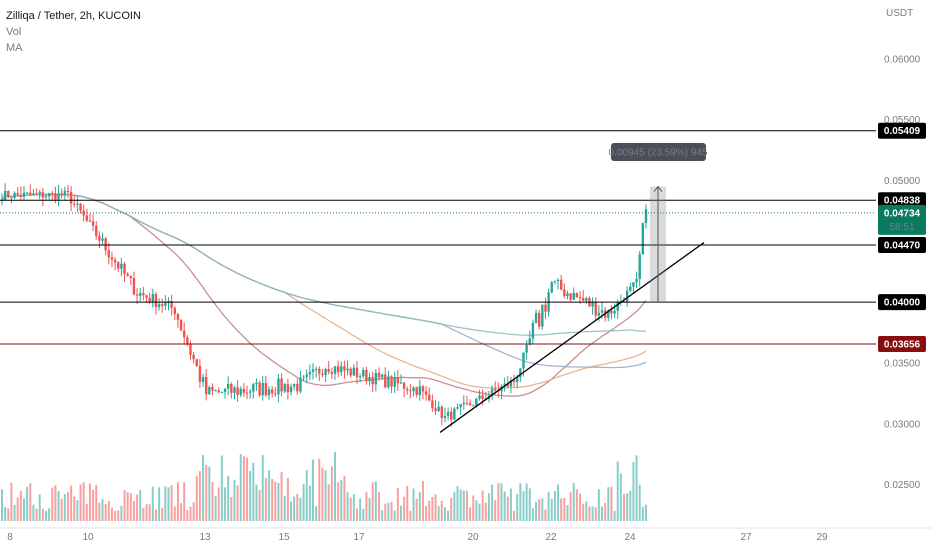  I want to click on price-tick-label: 0.06000, so click(902, 59).